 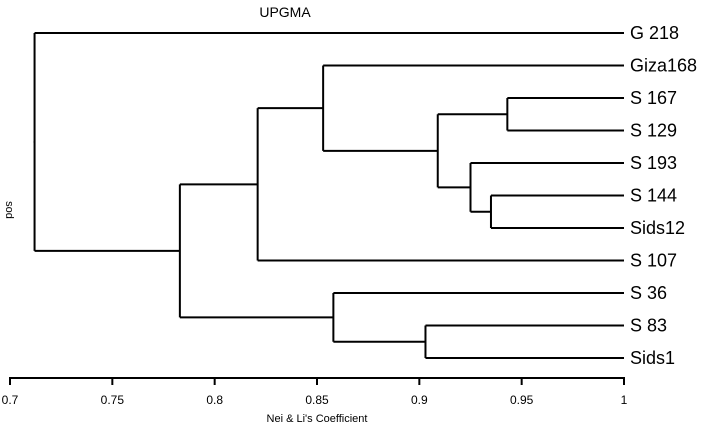 What do you see at coordinates (653, 131) in the screenshot?
I see `leaf-label: S 129` at bounding box center [653, 131].